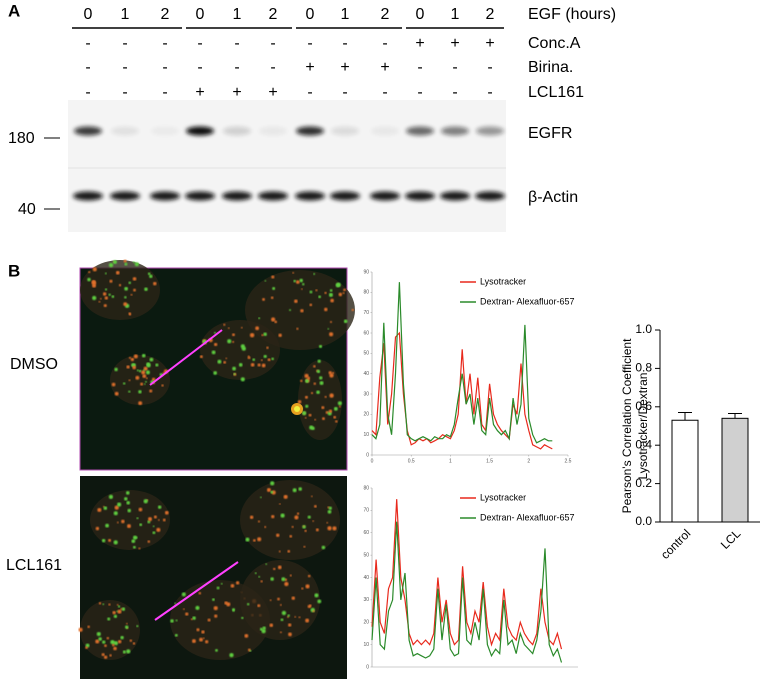 The height and width of the screenshot is (679, 780). Describe the element at coordinates (309, 92) in the screenshot. I see `lane-label: -` at that location.